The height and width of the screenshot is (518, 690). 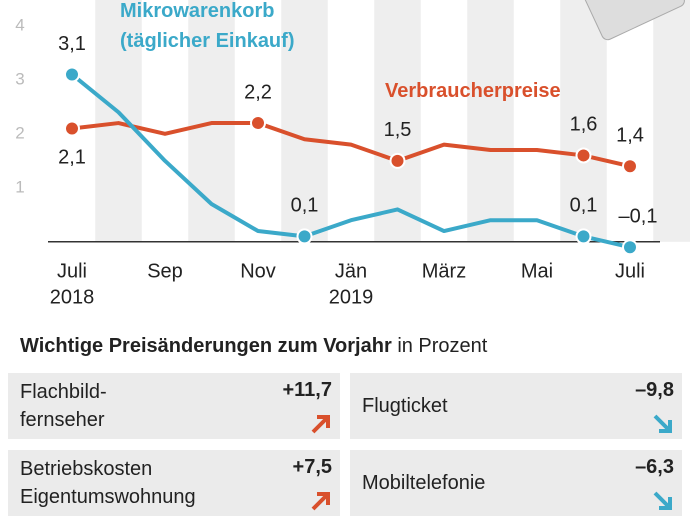 I want to click on change-item: Betriebskosten Eigentumswohnung +7,5, so click(x=174, y=483).